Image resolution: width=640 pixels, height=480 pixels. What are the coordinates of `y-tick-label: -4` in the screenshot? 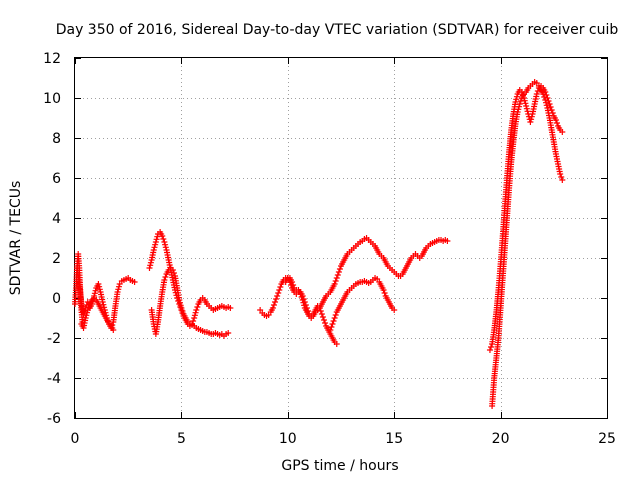 It's located at (54, 379).